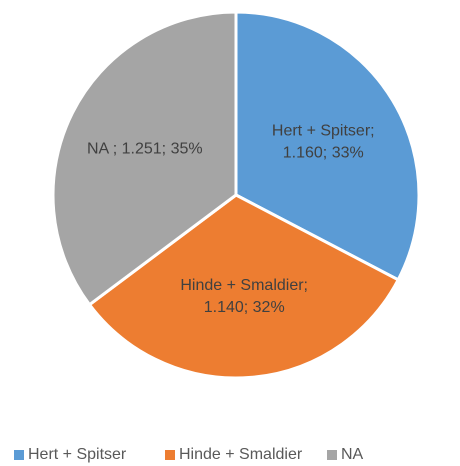 The height and width of the screenshot is (466, 460). I want to click on legend-label: NA, so click(352, 454).